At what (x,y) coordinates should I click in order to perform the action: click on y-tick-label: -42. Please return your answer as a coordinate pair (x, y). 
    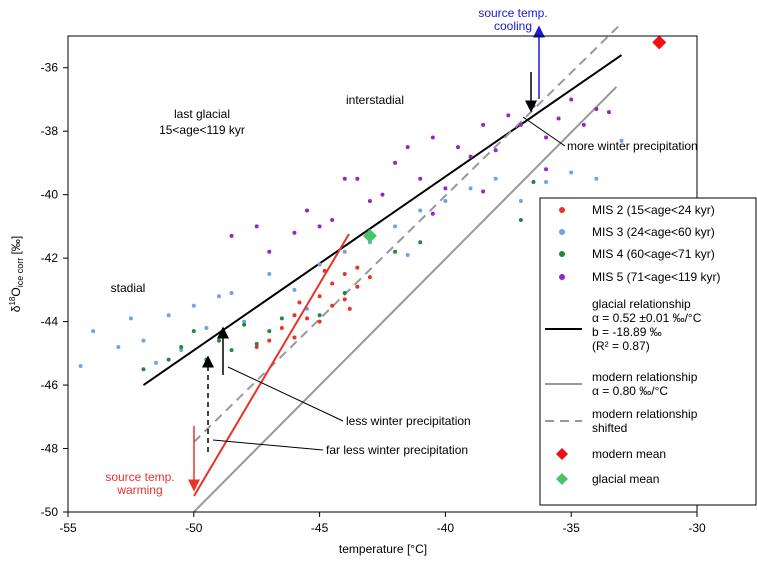
    Looking at the image, I should click on (50, 258).